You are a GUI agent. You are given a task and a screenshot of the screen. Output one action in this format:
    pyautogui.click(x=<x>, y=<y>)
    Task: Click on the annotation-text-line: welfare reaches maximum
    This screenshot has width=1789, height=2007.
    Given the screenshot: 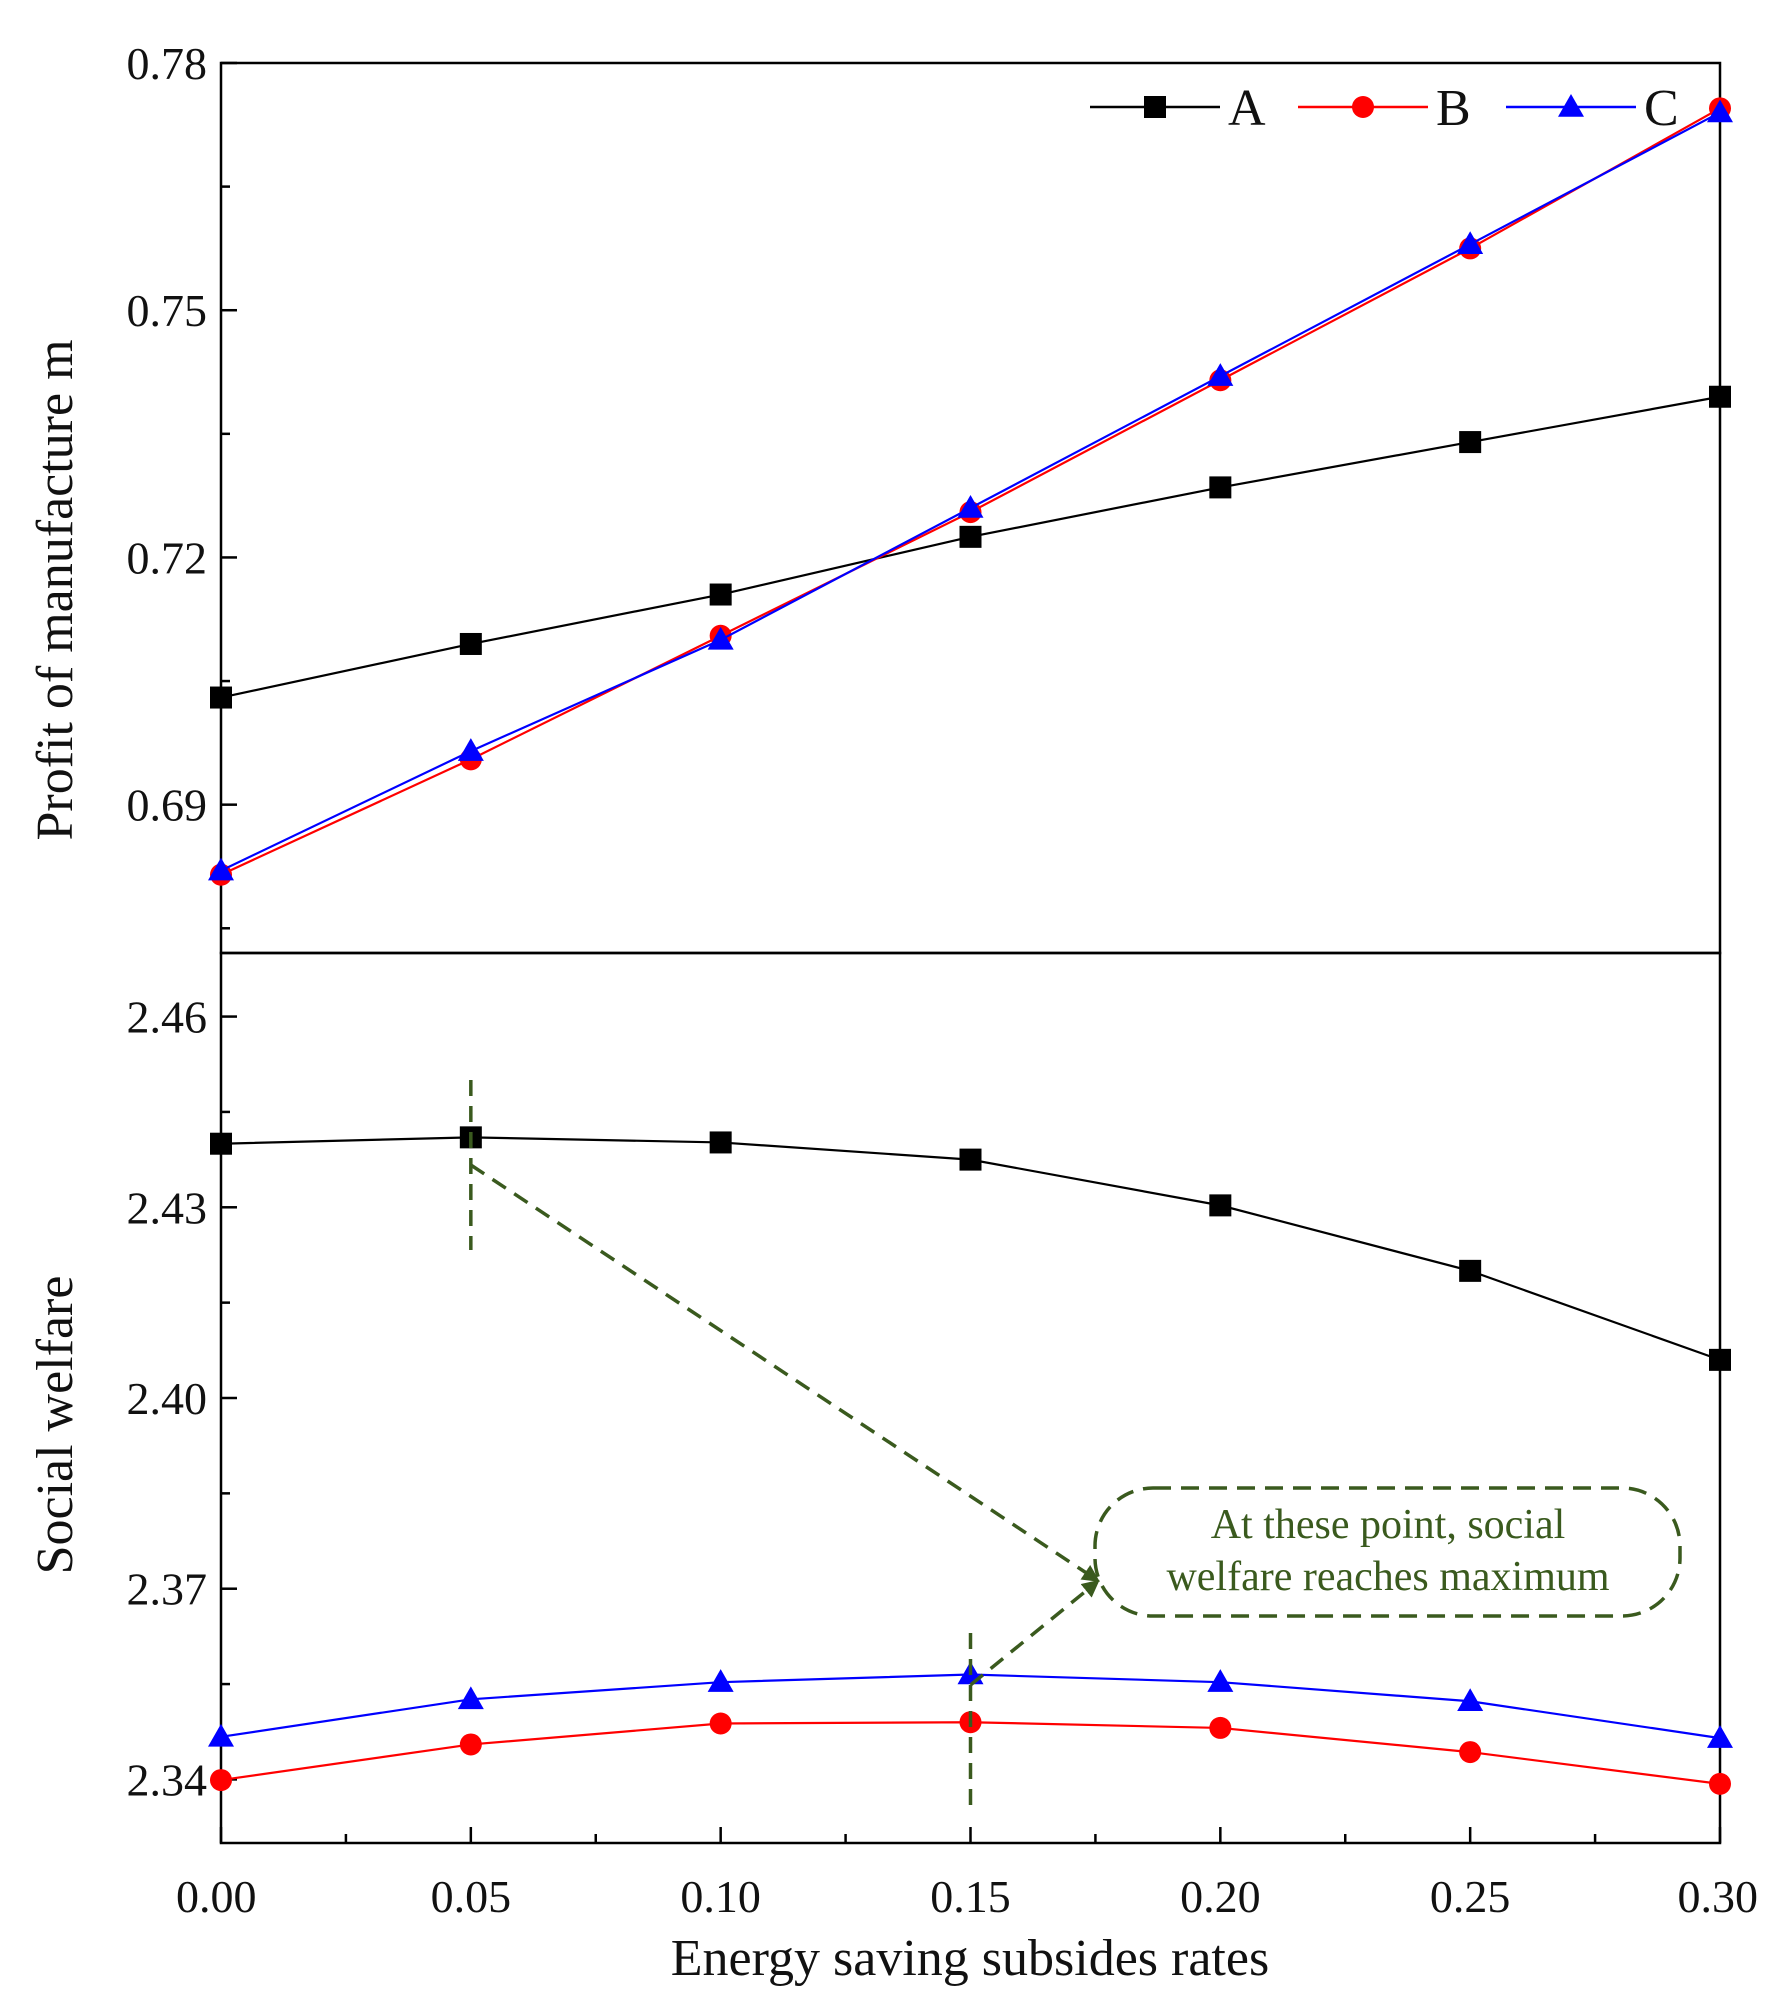 What is the action you would take?
    pyautogui.click(x=1387, y=1577)
    